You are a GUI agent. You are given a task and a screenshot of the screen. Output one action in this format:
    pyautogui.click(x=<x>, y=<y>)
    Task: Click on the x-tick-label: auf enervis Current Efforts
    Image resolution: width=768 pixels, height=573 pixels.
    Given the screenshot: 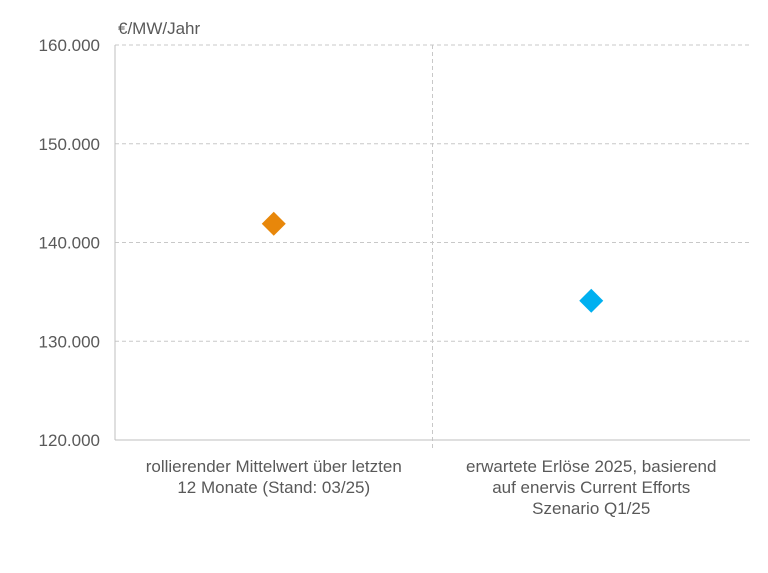 What is the action you would take?
    pyautogui.click(x=591, y=487)
    